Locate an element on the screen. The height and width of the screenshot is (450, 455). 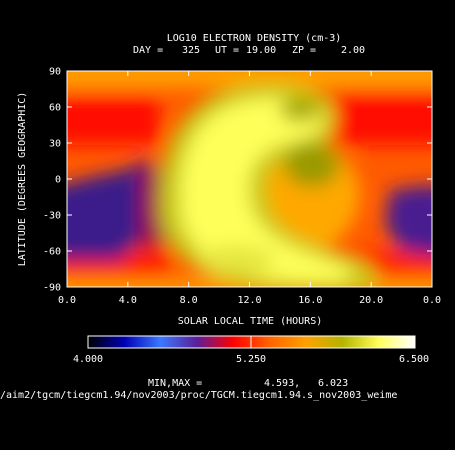
min-value: 4.593, is located at coordinates (282, 383).